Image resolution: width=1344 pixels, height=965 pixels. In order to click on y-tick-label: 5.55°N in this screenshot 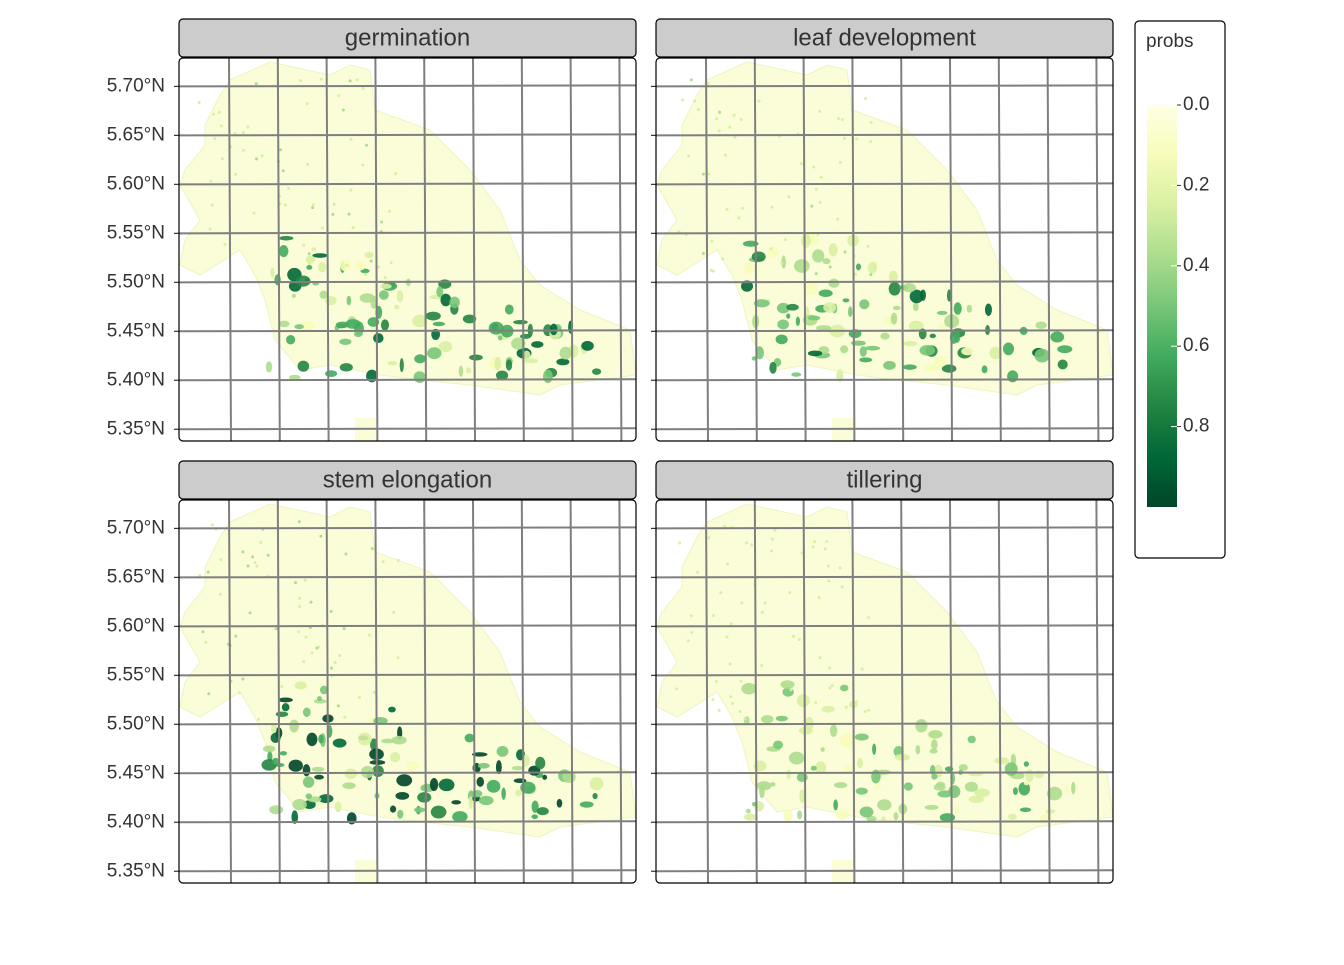, I will do `click(136, 232)`.